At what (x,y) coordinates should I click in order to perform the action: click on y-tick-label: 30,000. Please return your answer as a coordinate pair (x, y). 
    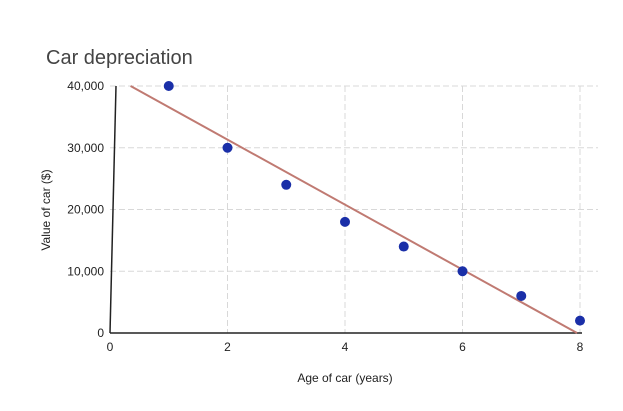
    Looking at the image, I should click on (85, 148).